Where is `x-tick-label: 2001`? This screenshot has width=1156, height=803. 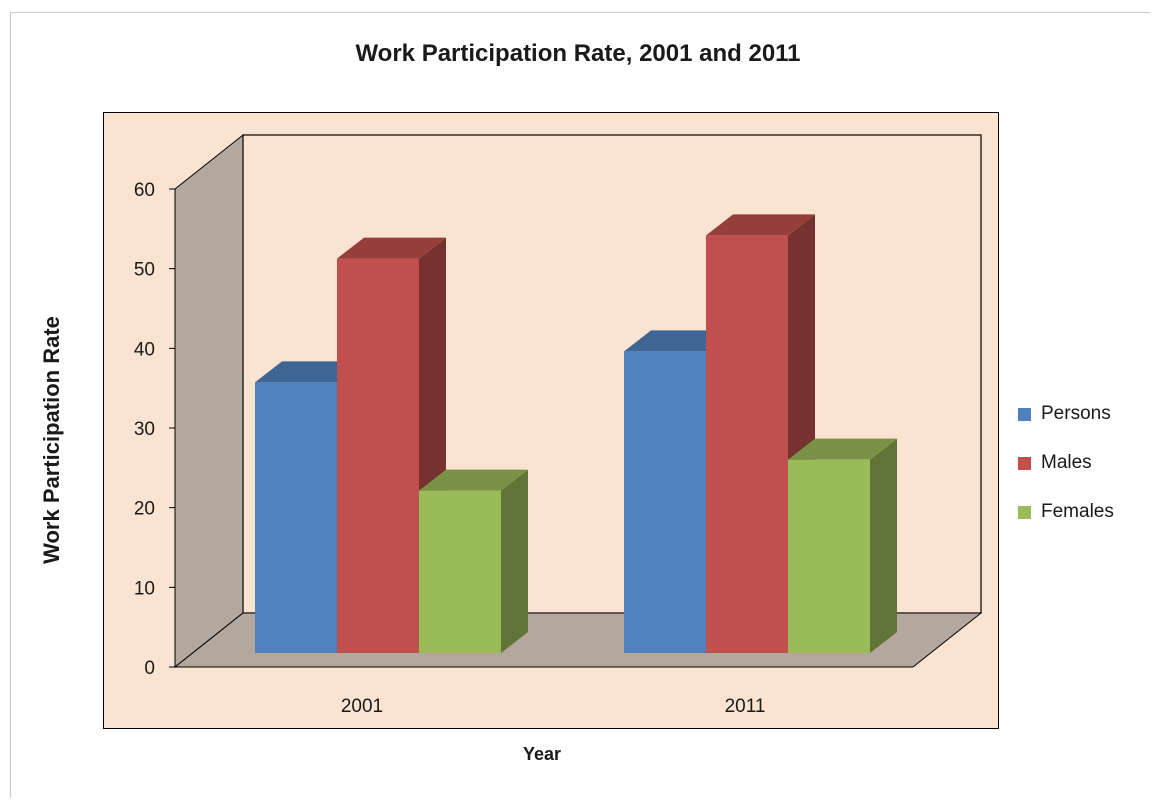 x-tick-label: 2001 is located at coordinates (362, 706).